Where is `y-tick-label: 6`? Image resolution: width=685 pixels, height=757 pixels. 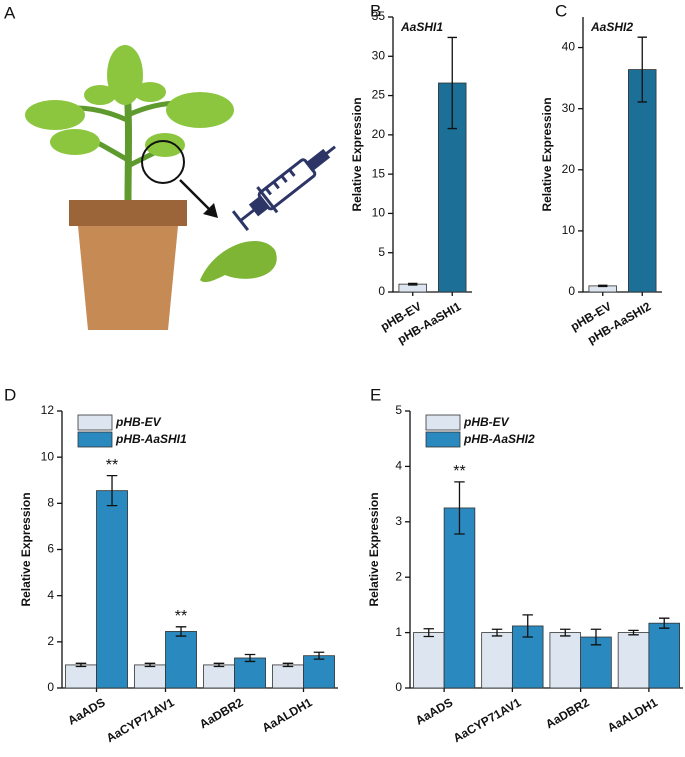 y-tick-label: 6 is located at coordinates (50, 549).